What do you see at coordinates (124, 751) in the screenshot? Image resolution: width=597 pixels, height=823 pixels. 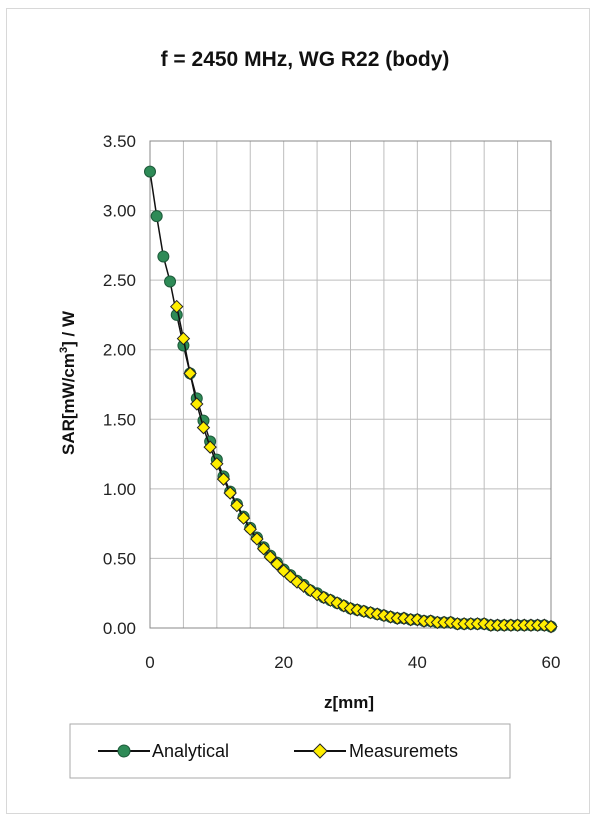 I see `legend-marker-circle` at bounding box center [124, 751].